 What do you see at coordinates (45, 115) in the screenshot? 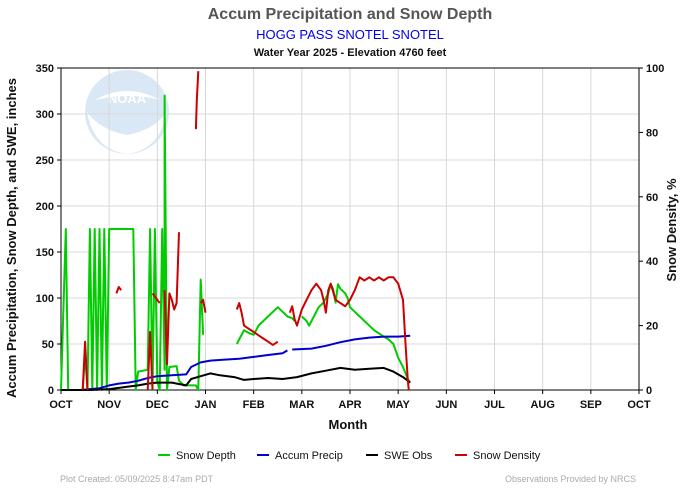
I see `y-left-tick-label: 300` at bounding box center [45, 115].